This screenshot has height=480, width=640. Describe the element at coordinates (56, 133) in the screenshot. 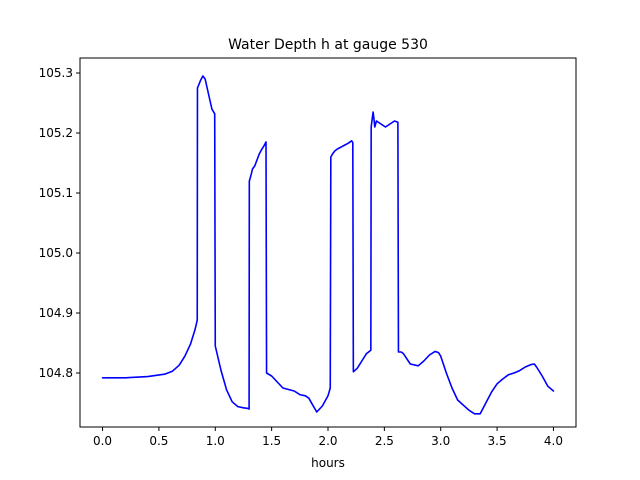

I see `y-tick-label: 105.2` at that location.